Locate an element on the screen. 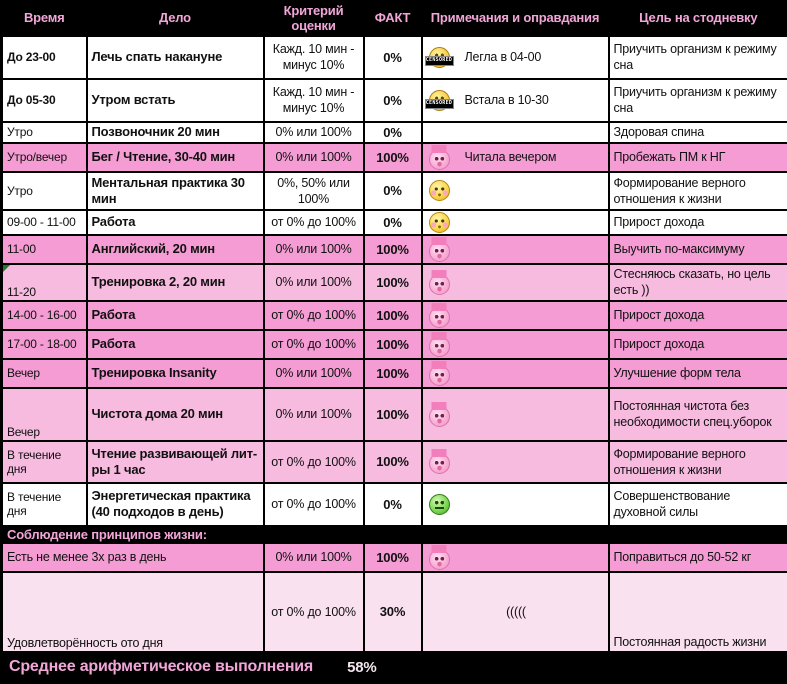 The height and width of the screenshot is (684, 787). pink-bow-smiley-icon is located at coordinates (439, 284).